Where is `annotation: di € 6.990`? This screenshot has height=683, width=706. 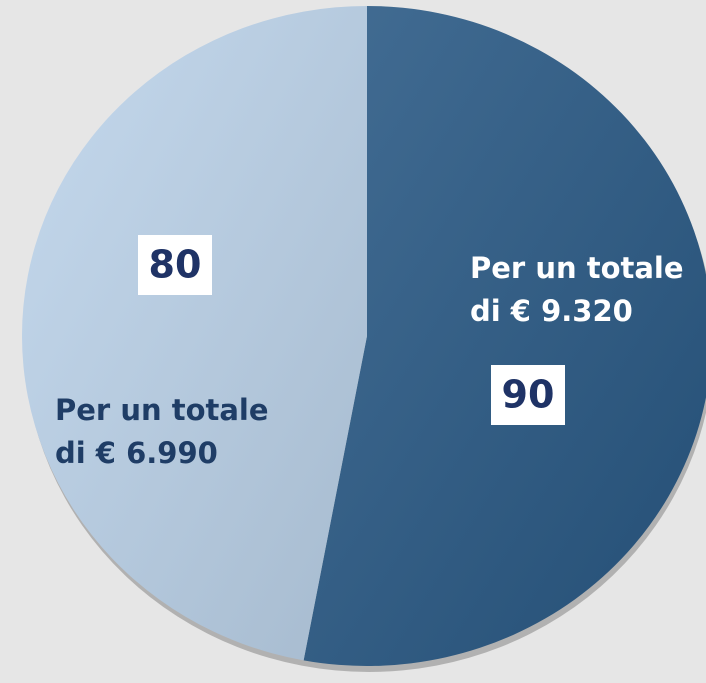 annotation: di € 6.990 is located at coordinates (136, 453).